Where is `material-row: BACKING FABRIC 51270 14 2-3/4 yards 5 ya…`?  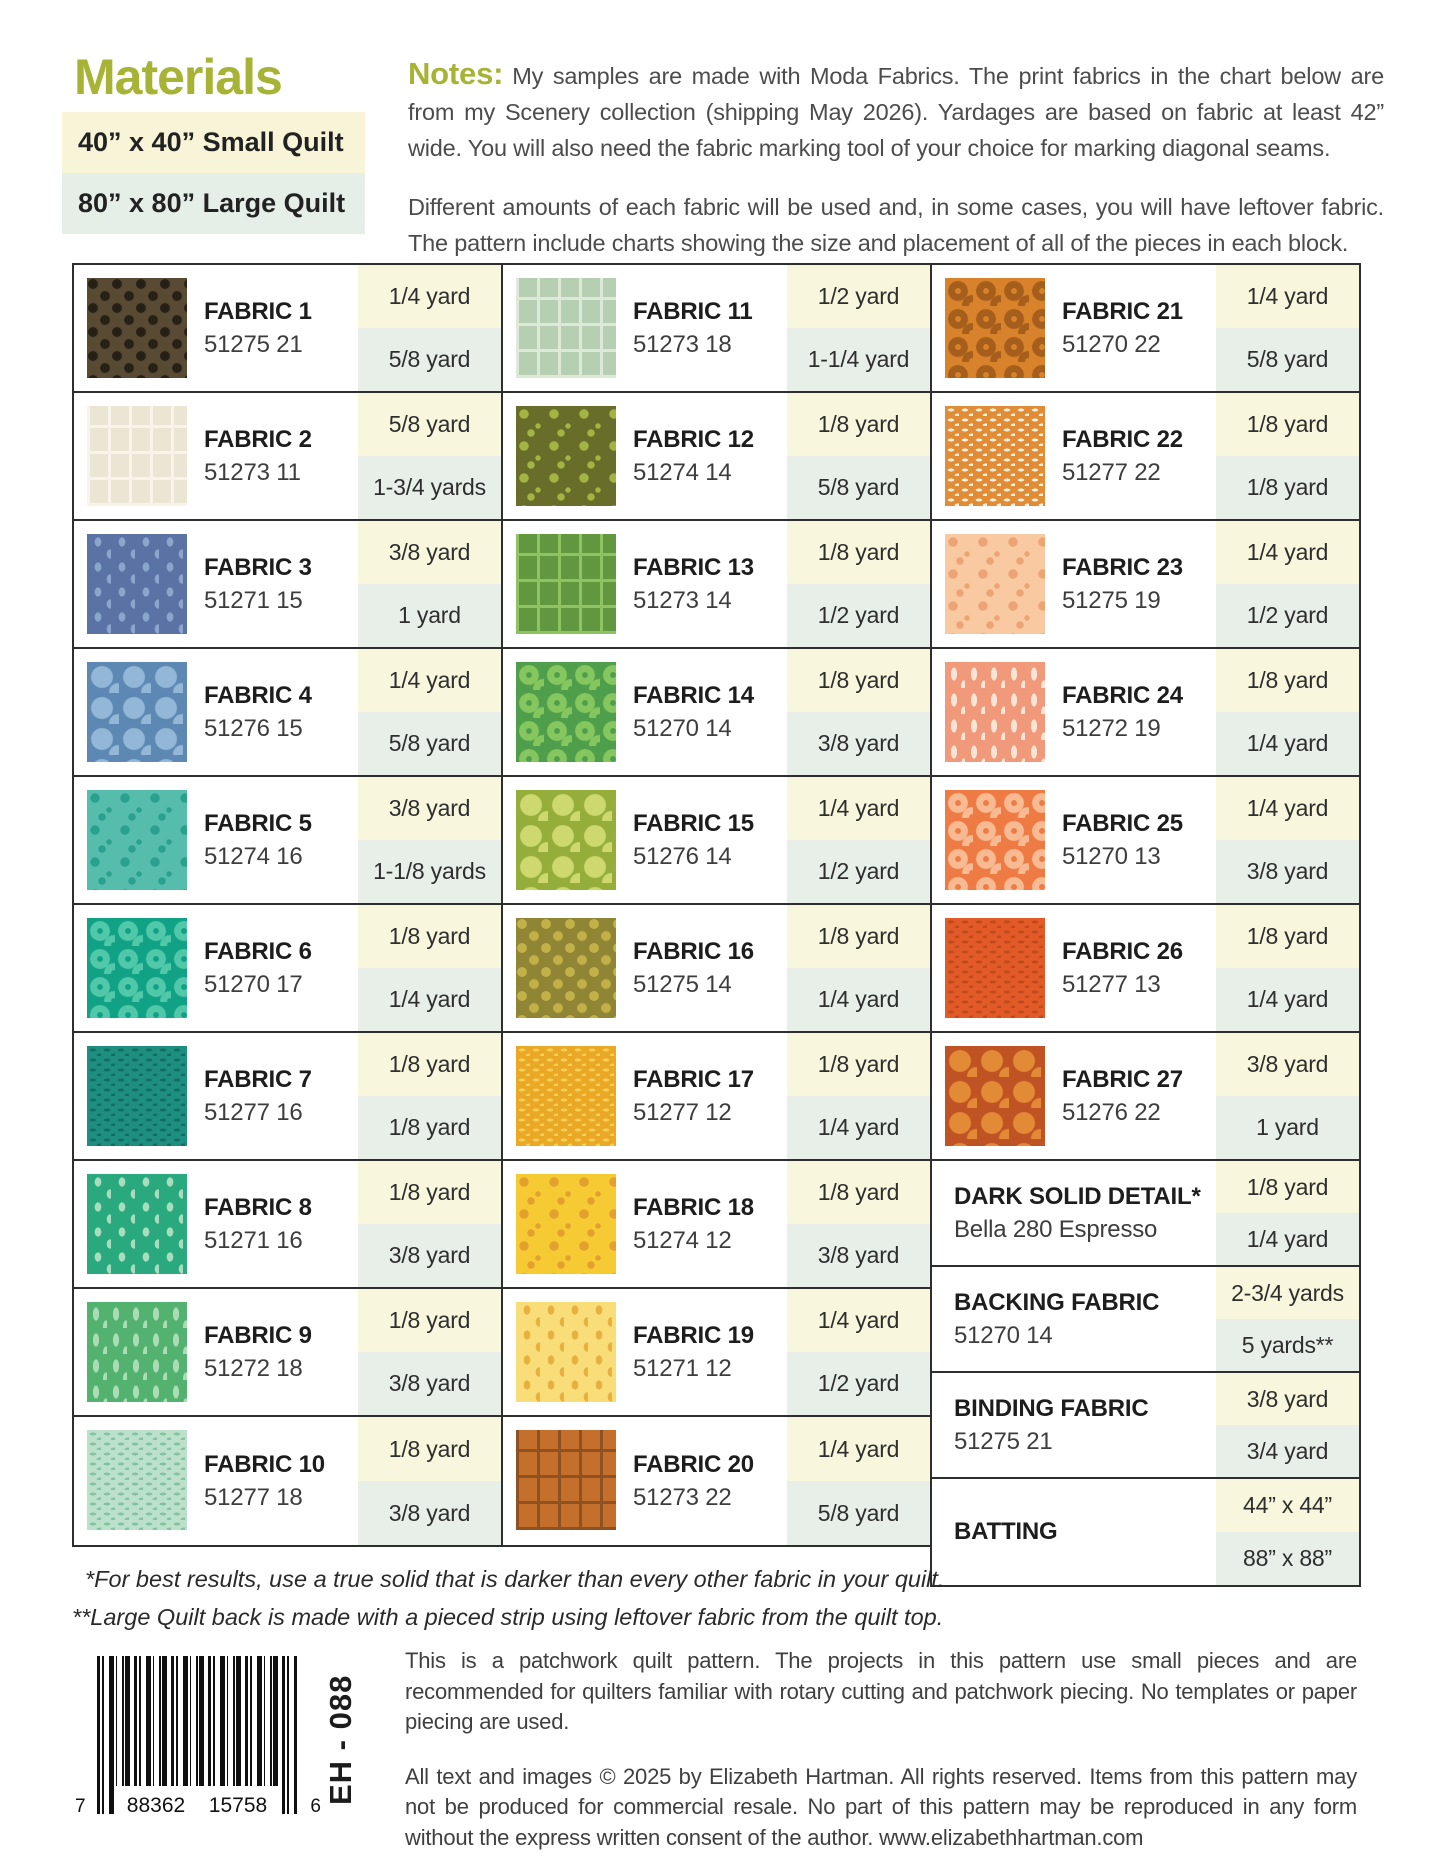 material-row: BACKING FABRIC 51270 14 2-3/4 yards 5 ya… is located at coordinates (1145, 1320).